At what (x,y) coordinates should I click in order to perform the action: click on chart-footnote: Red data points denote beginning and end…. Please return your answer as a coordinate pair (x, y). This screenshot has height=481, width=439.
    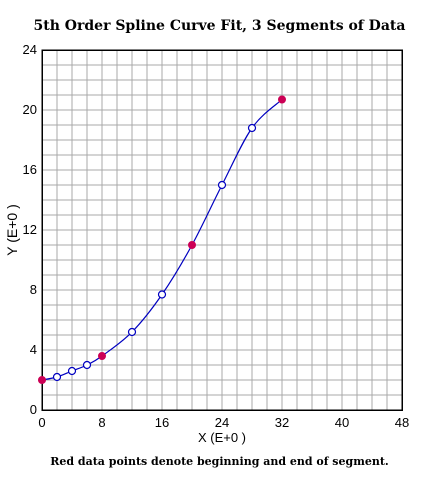
    Looking at the image, I should click on (219, 461).